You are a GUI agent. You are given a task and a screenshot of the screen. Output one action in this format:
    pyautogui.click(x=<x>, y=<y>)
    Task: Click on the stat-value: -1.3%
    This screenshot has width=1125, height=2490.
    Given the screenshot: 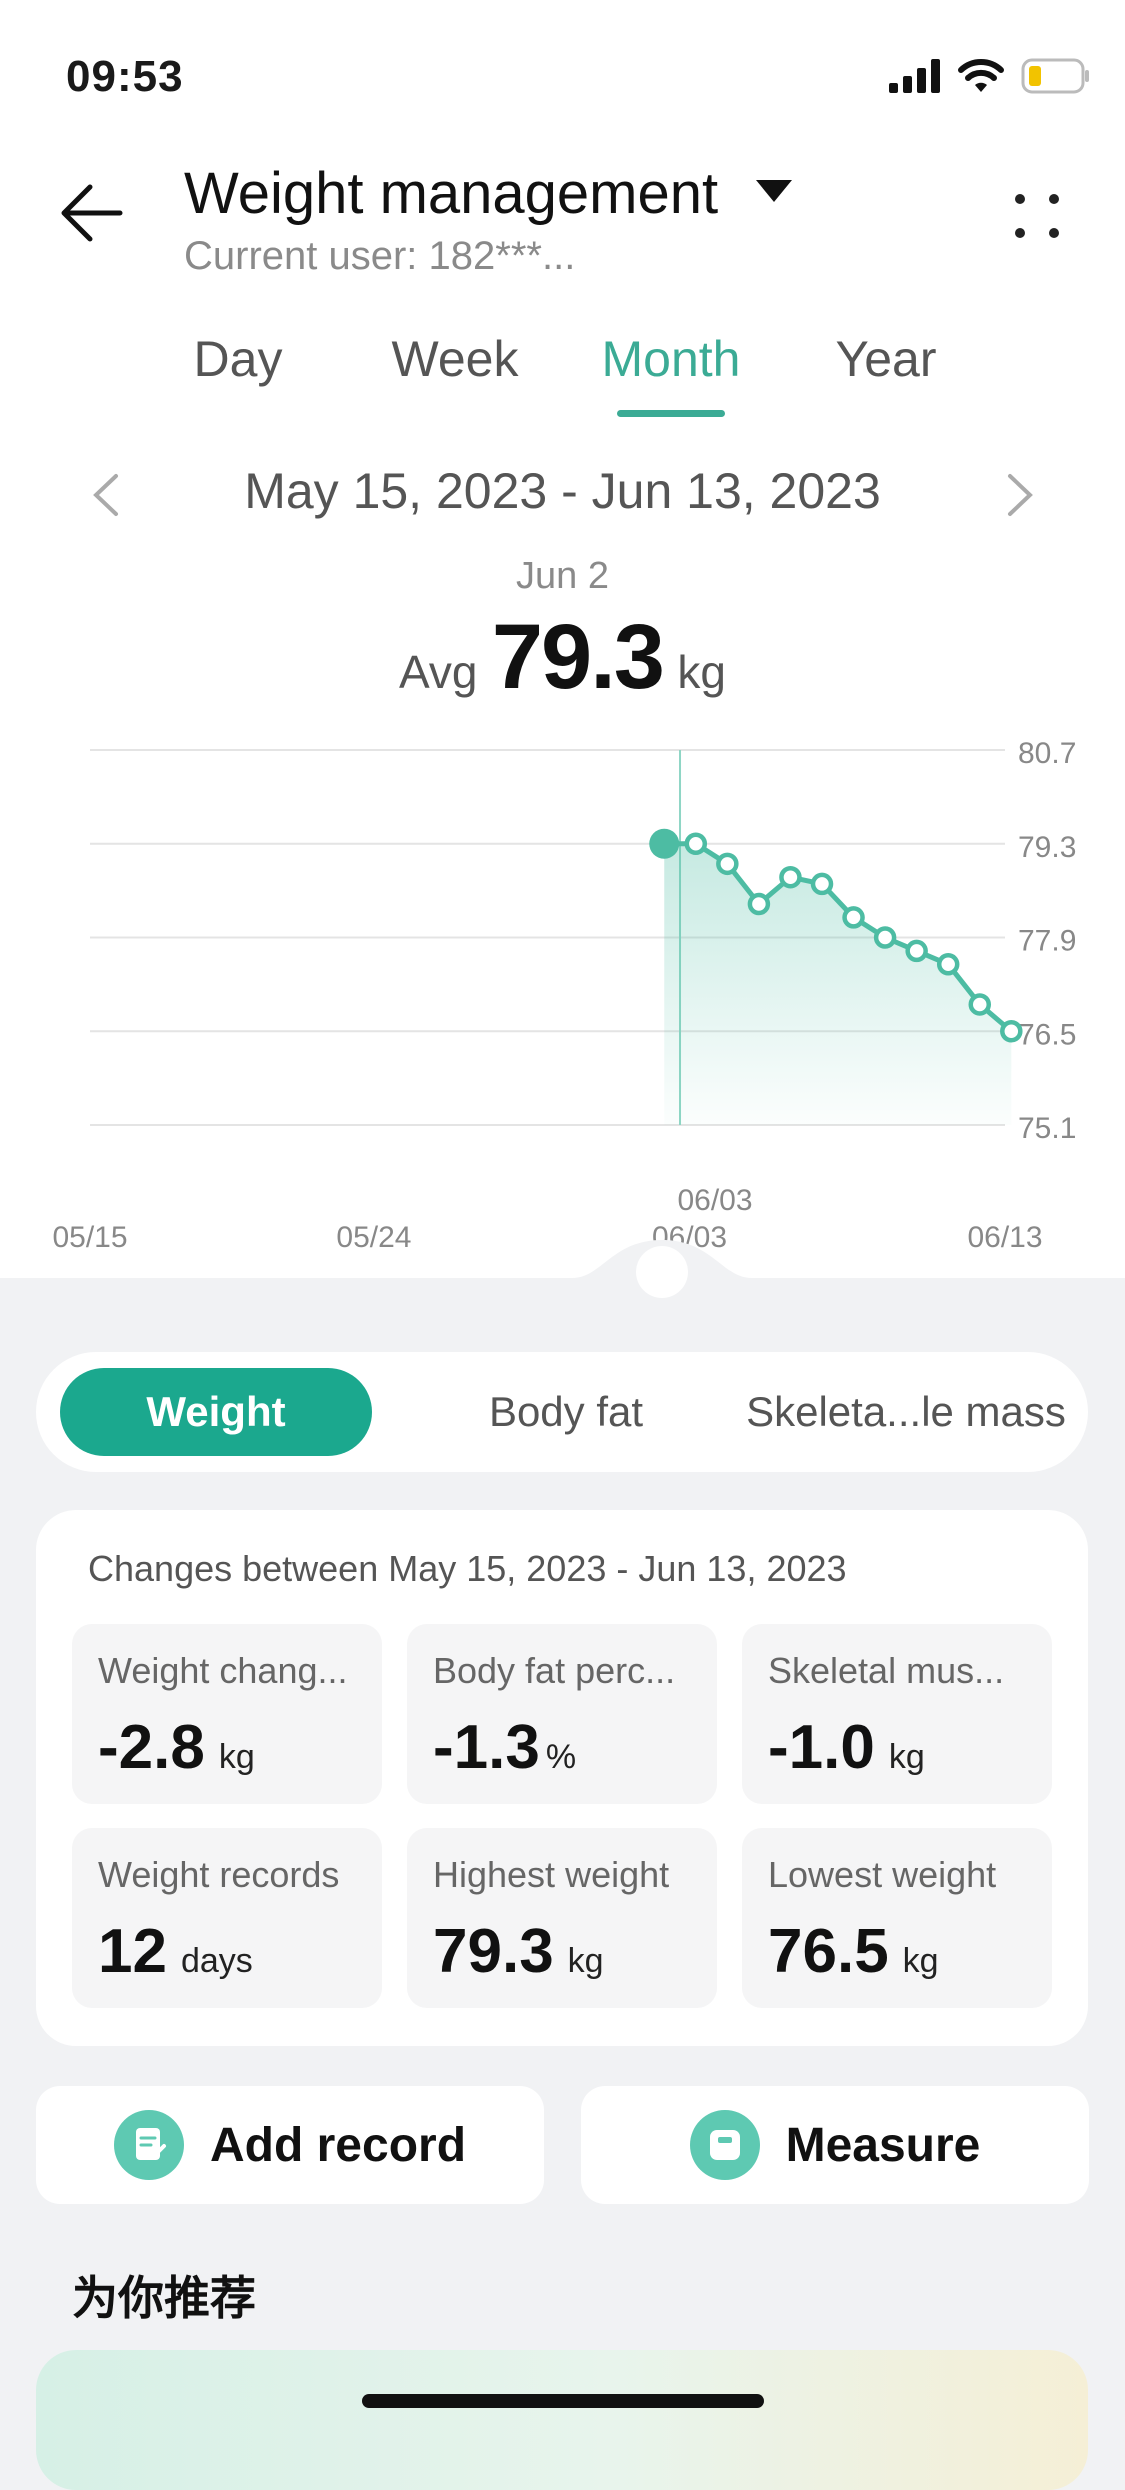 What is the action you would take?
    pyautogui.click(x=504, y=1747)
    